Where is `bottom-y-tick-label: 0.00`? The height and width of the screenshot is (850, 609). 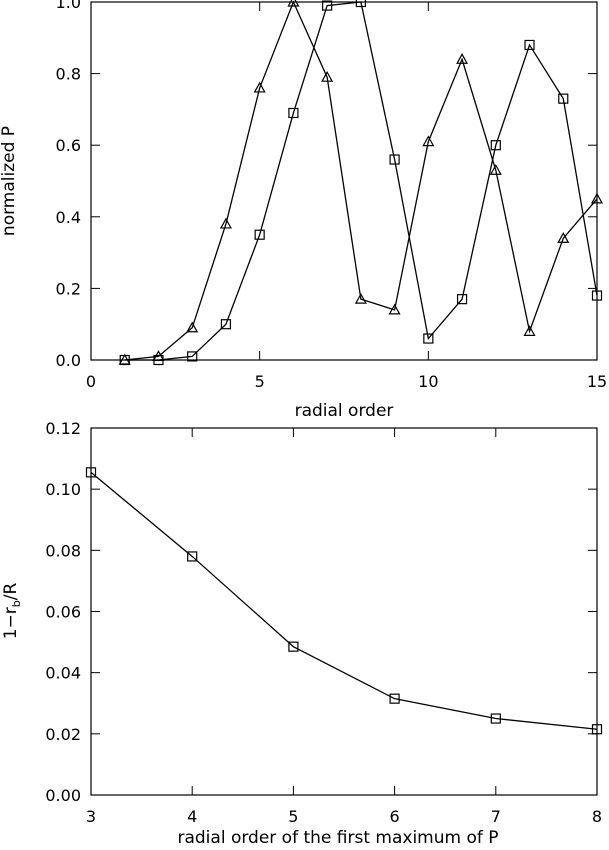
bottom-y-tick-label: 0.00 is located at coordinates (63, 795).